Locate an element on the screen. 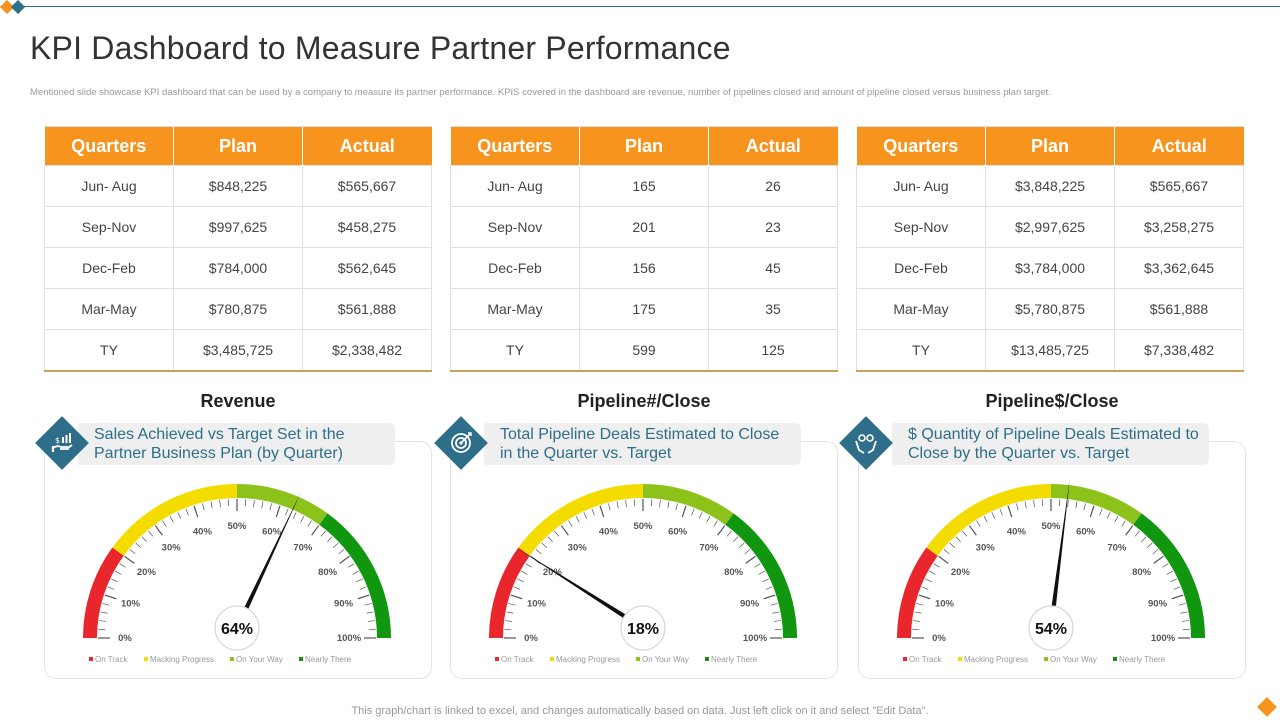 The width and height of the screenshot is (1280, 720). cell-quarter: TY is located at coordinates (921, 350).